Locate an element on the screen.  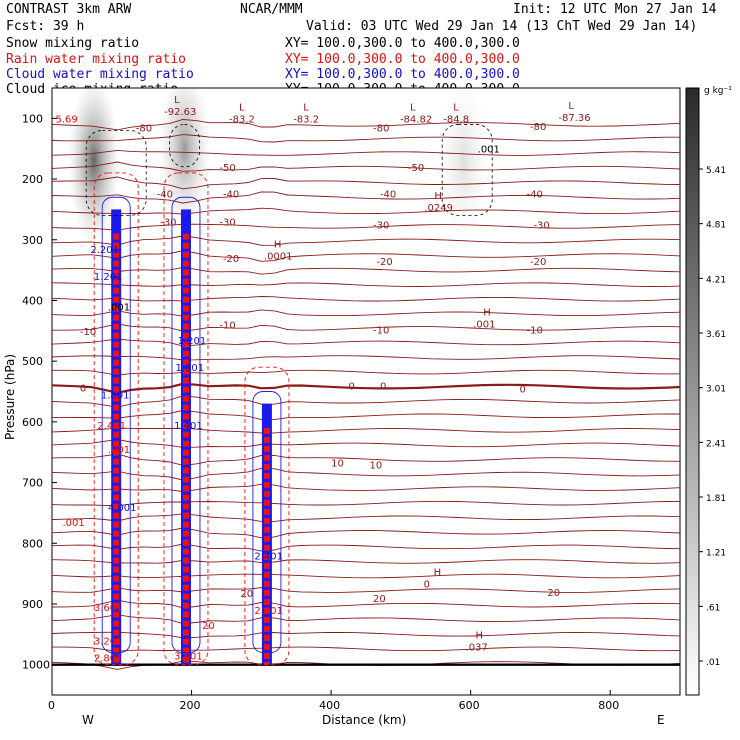
colorbar-label-2: 4.21 is located at coordinates (716, 280).